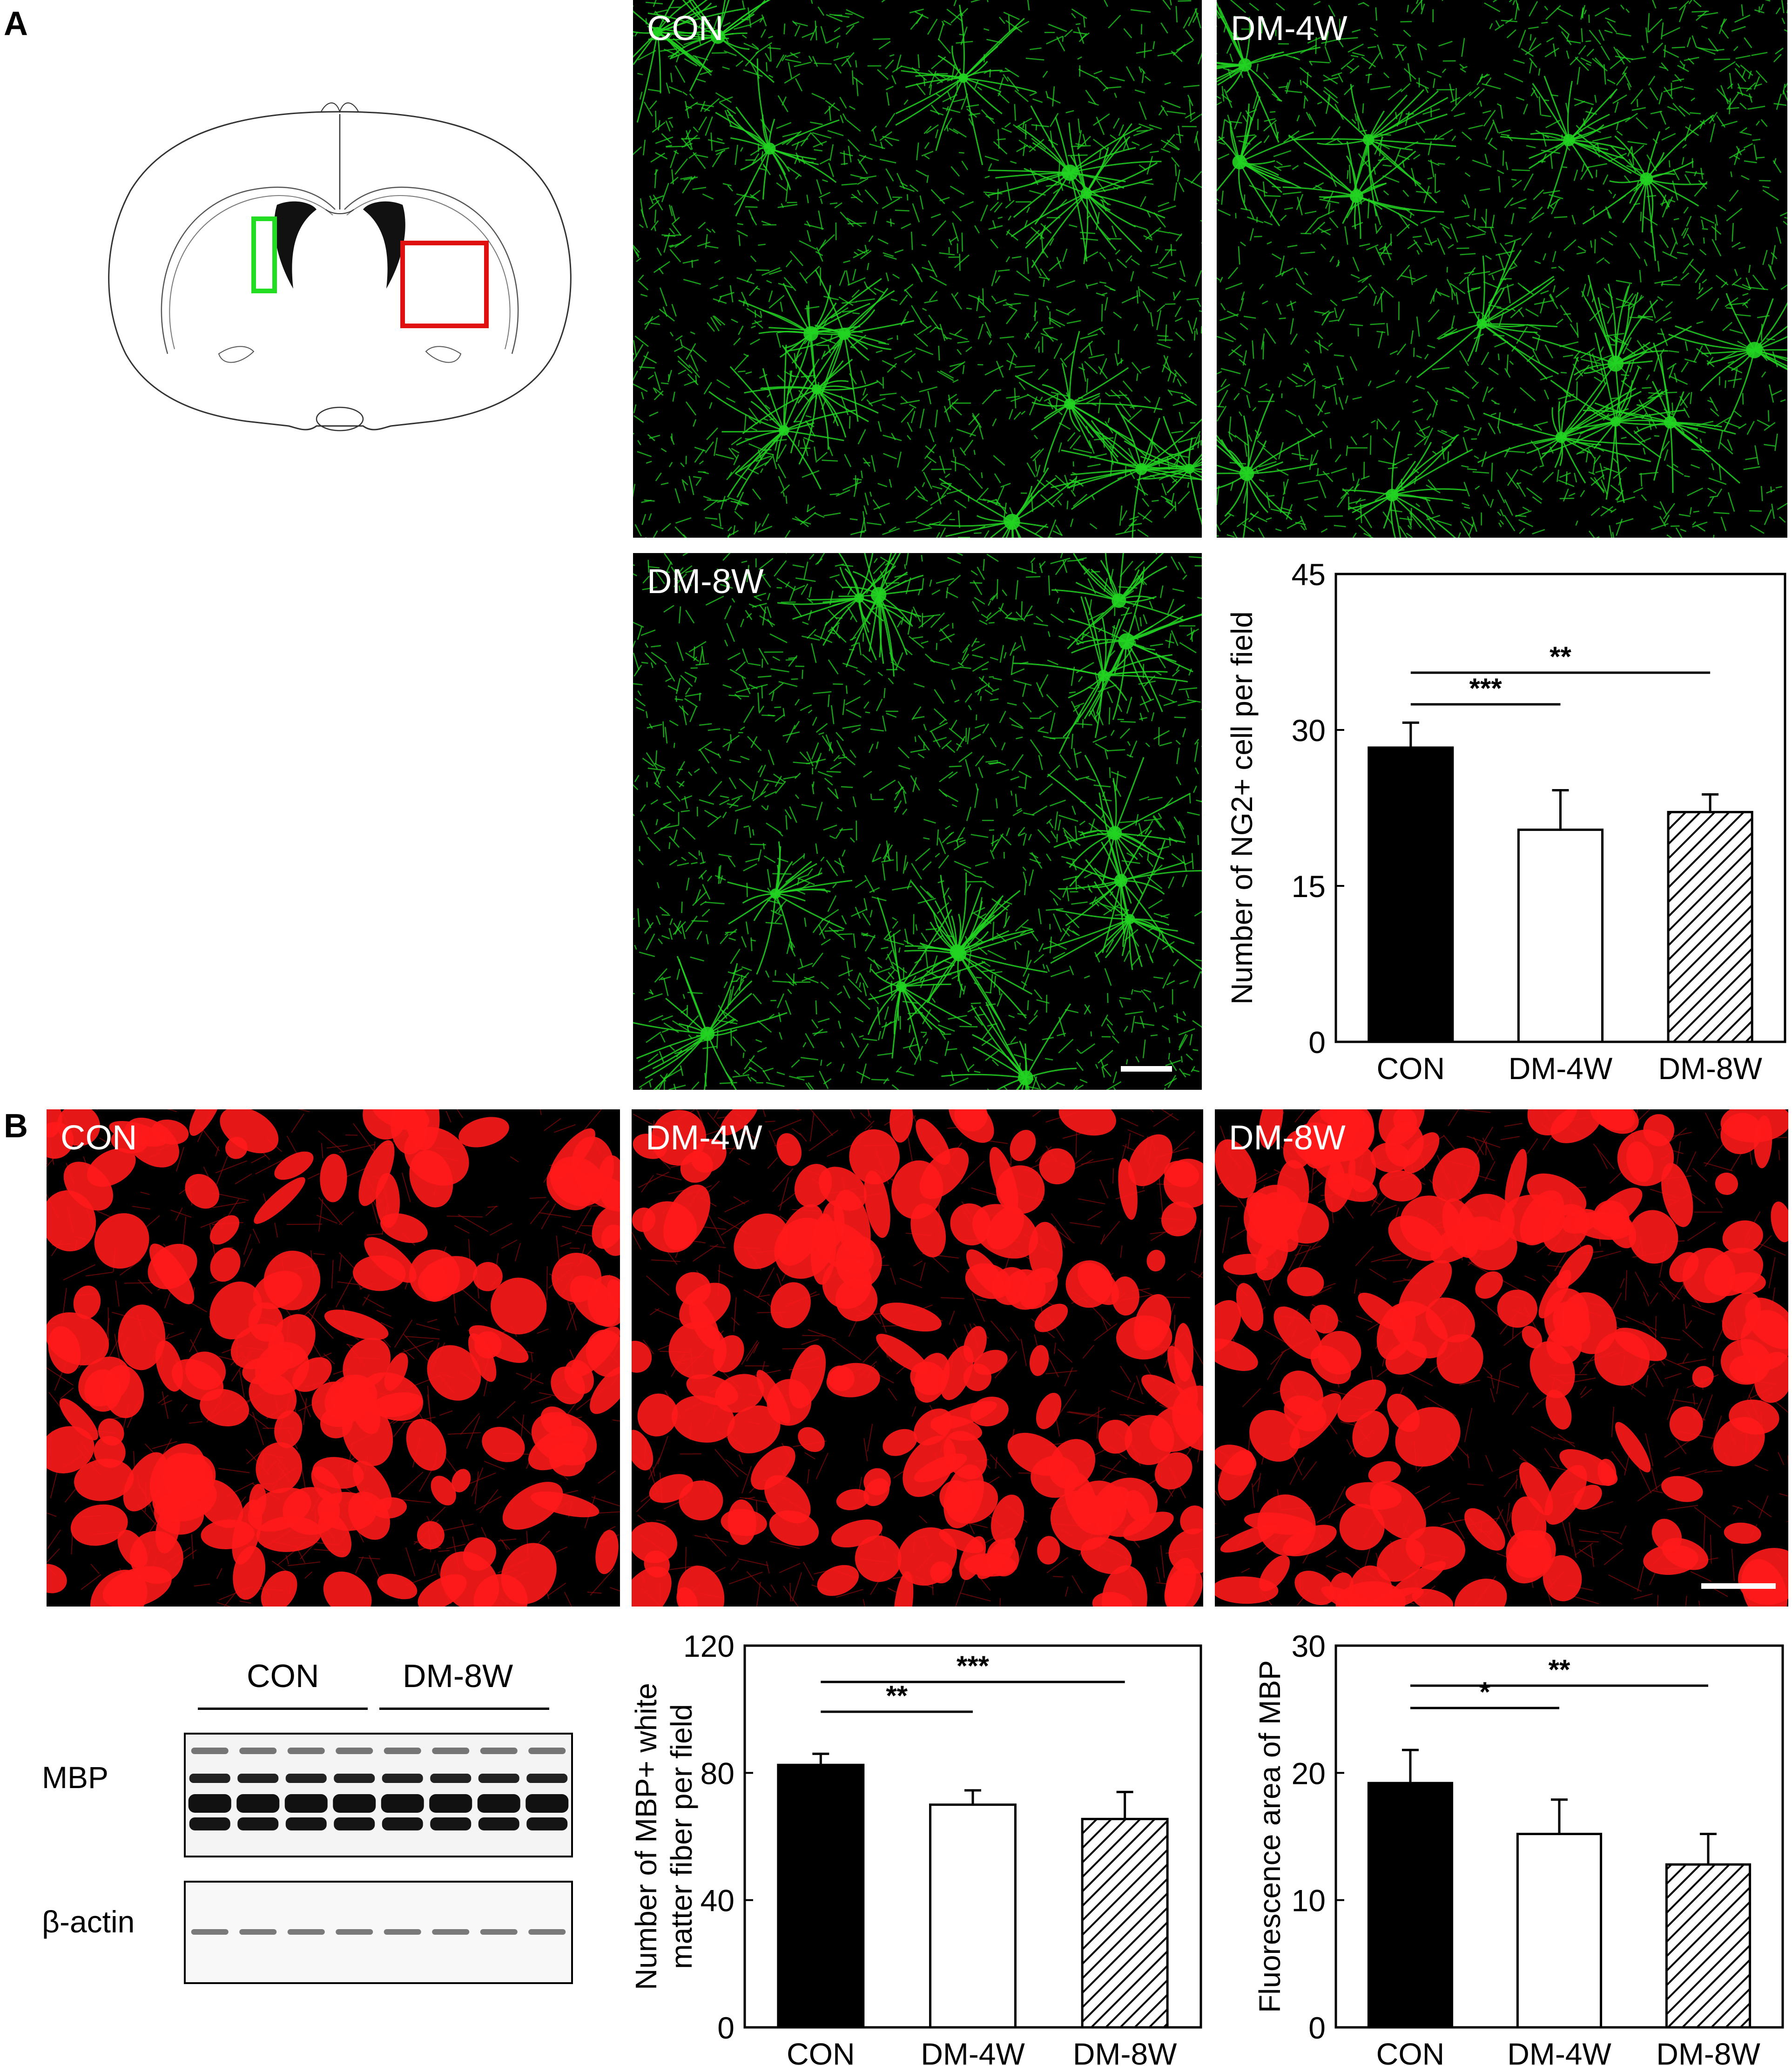  I want to click on panel-b-letter: B, so click(16, 1126).